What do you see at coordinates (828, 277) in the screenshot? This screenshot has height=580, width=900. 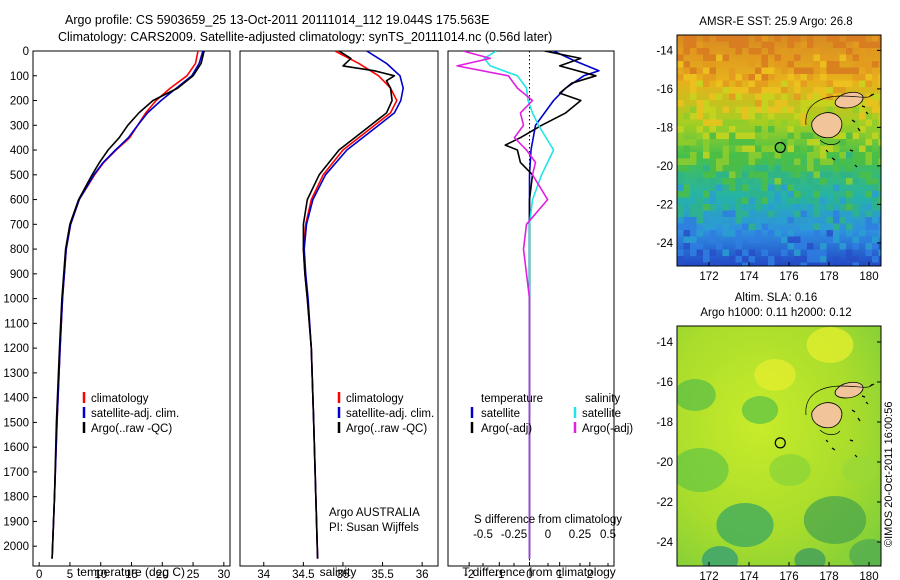 I see `lon-tick-label: 178` at bounding box center [828, 277].